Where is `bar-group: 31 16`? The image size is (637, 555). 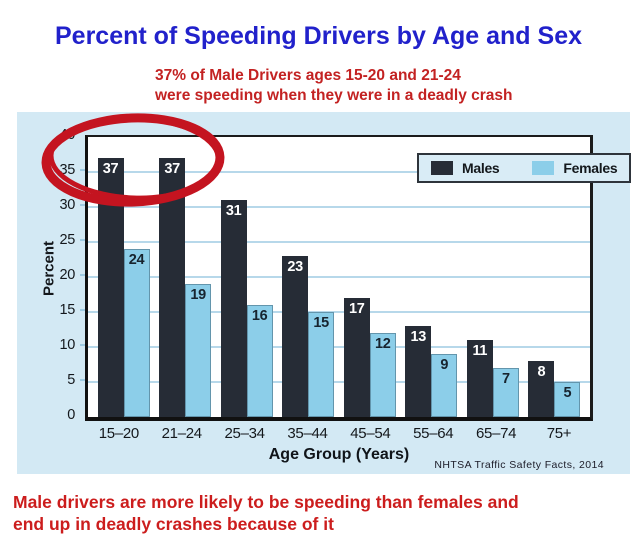 bar-group: 31 16 is located at coordinates (246, 308).